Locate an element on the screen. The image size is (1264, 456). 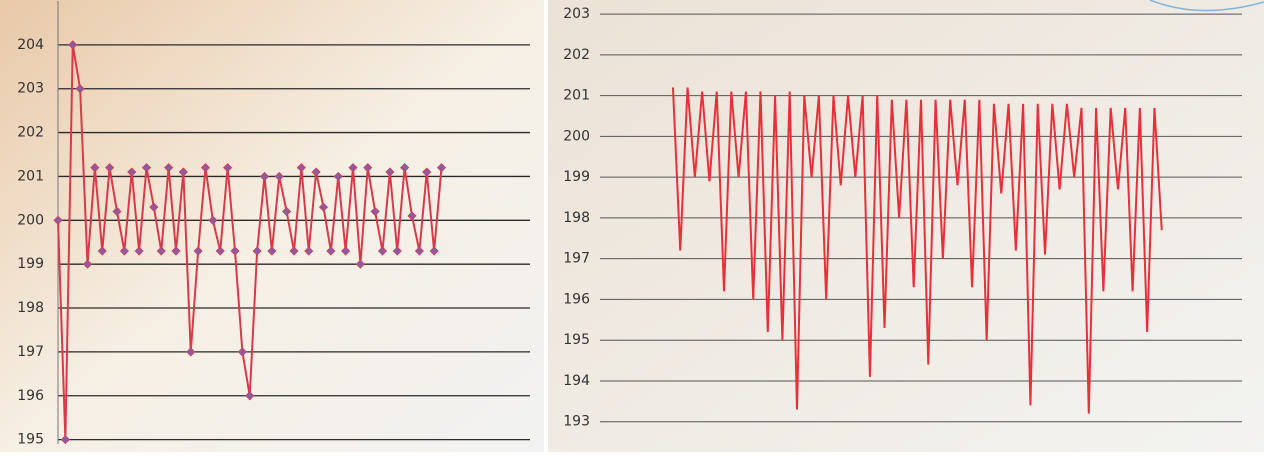
y-tick-label: 204 is located at coordinates (30, 45).